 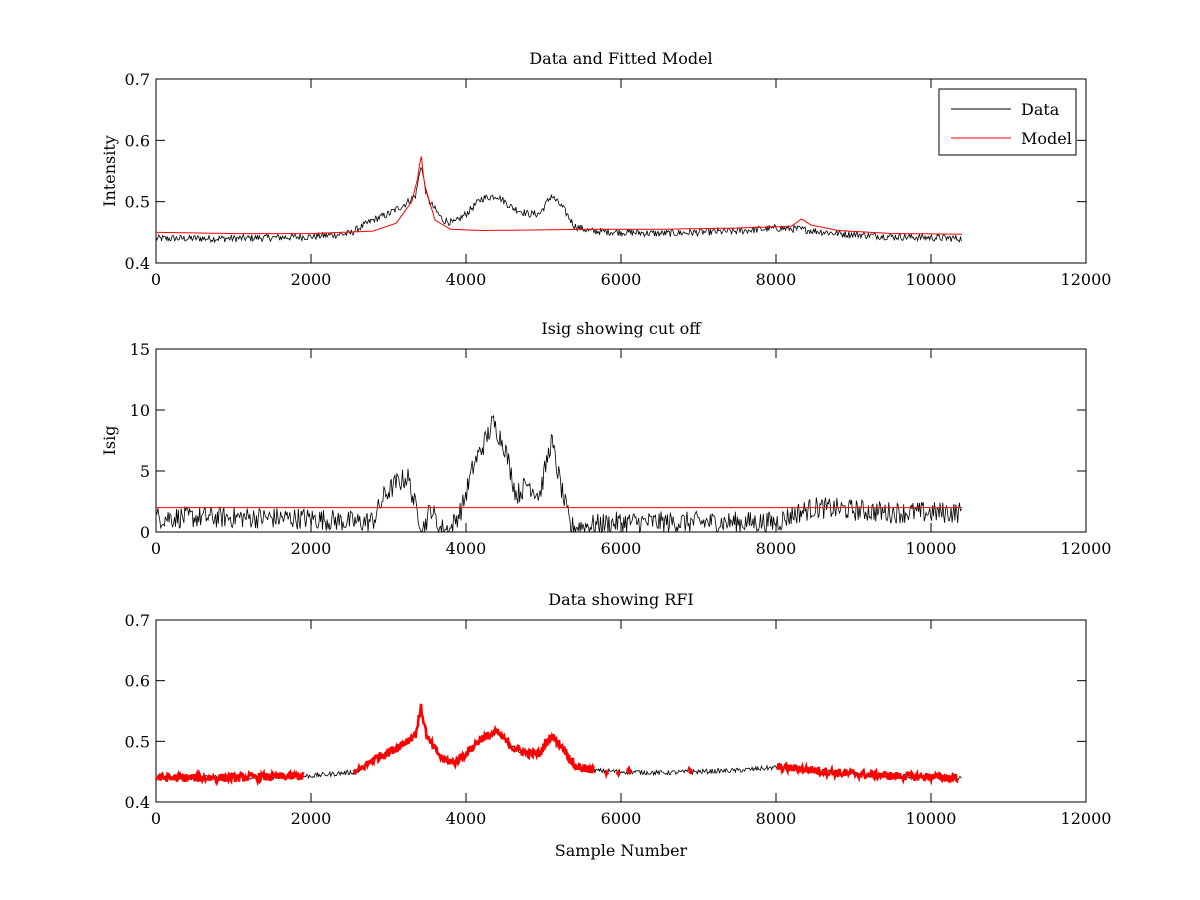 I want to click on y-tick-label: 5, so click(x=145, y=471).